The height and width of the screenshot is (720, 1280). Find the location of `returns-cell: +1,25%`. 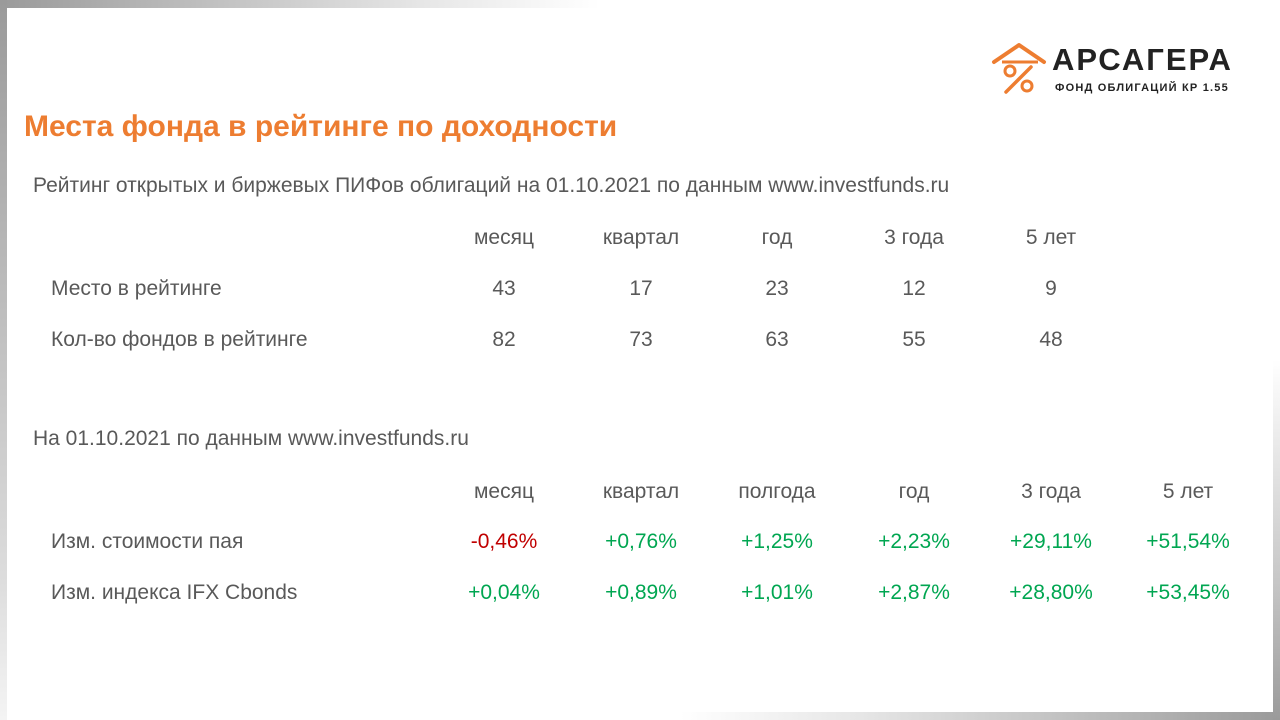

returns-cell: +1,25% is located at coordinates (777, 541).